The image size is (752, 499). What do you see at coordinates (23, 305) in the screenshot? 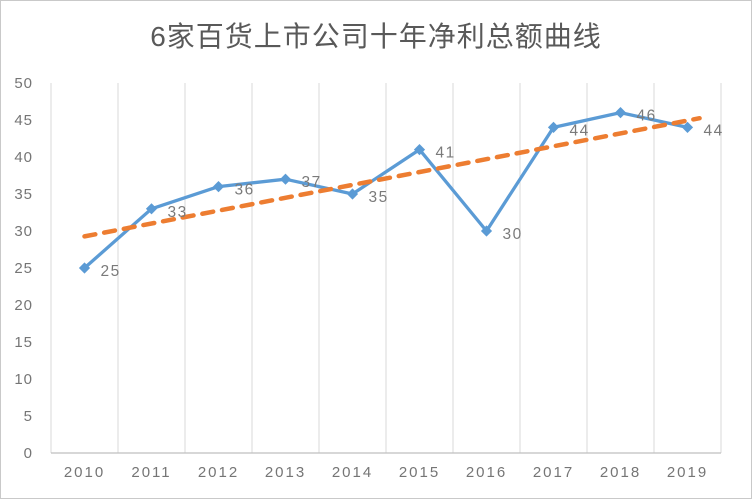
I see `y-axis-tick-label: 20` at bounding box center [23, 305].